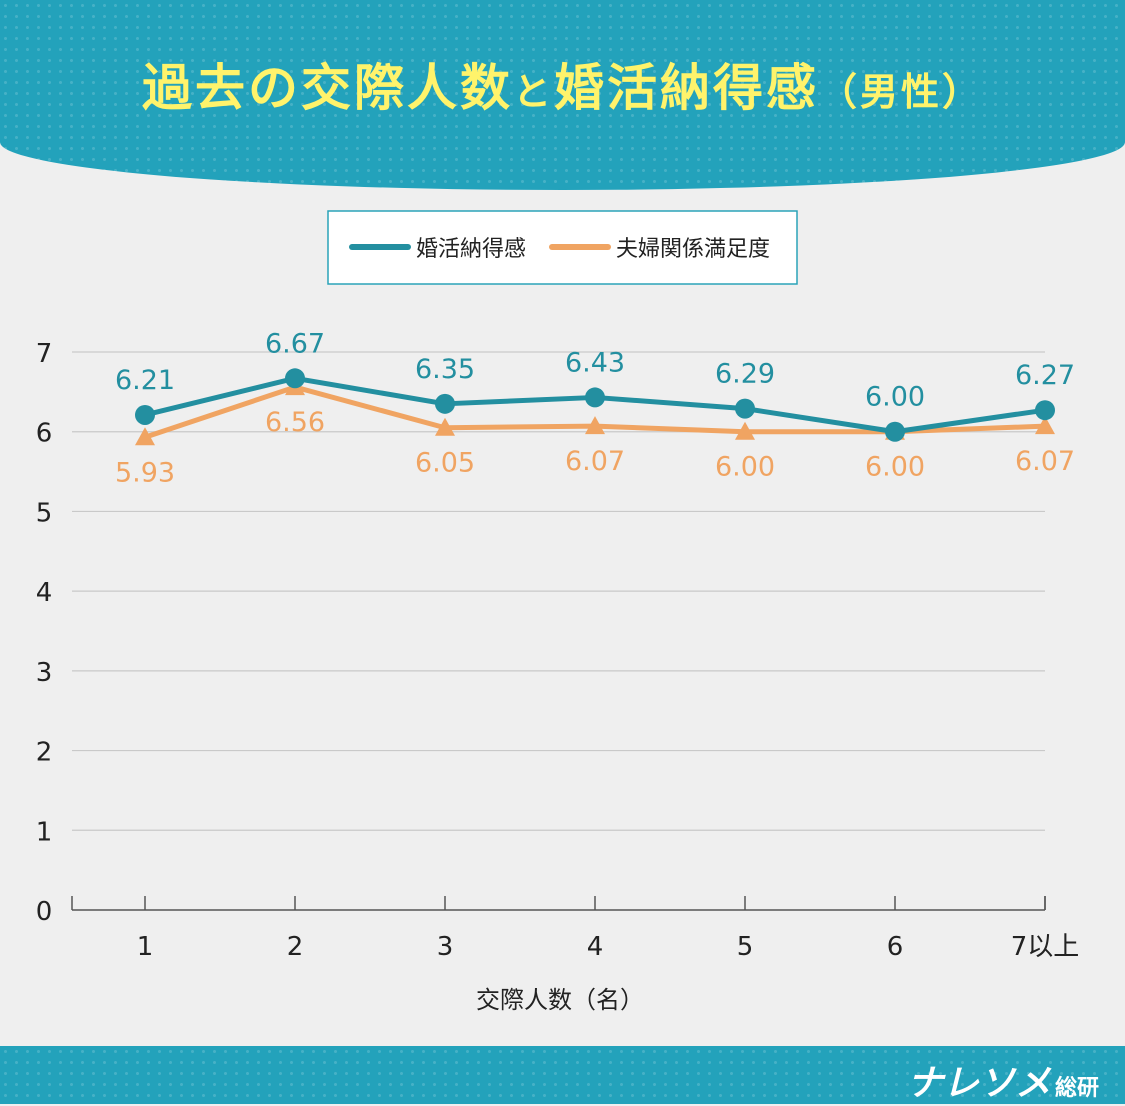  I want to click on title-suffix: （男性）, so click(901, 92).